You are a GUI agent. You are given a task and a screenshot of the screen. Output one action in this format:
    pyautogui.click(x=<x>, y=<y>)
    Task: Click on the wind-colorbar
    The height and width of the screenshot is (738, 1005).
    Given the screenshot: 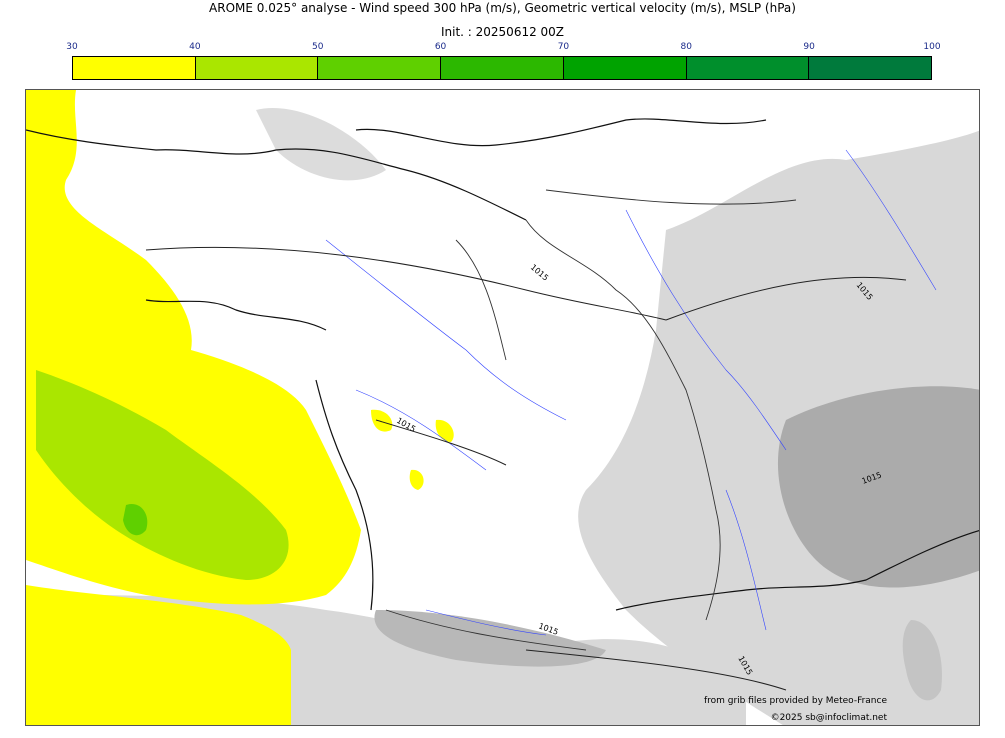 What is the action you would take?
    pyautogui.click(x=502, y=68)
    